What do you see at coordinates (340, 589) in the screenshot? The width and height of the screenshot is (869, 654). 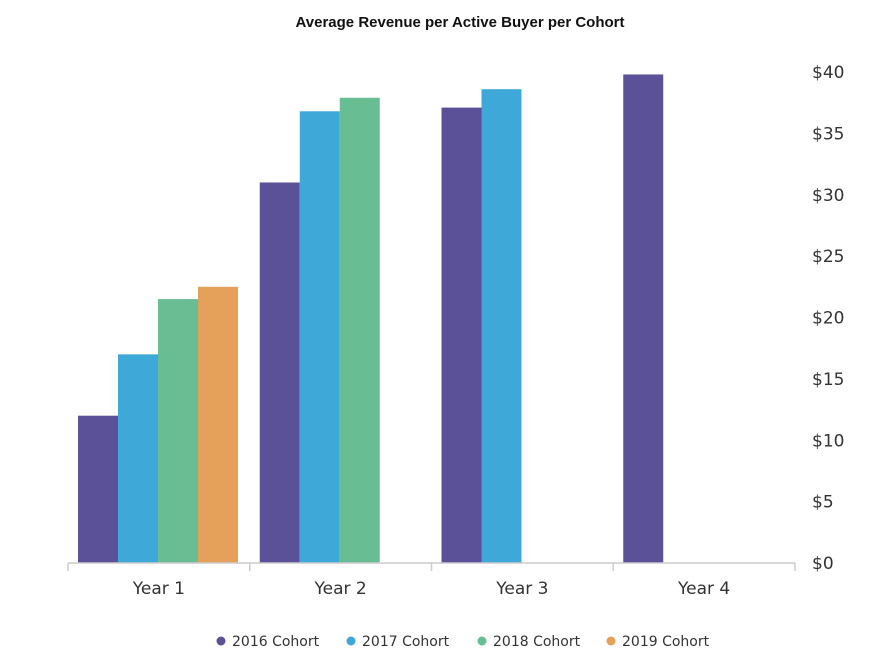 I see `x-tick-label: Year 2` at bounding box center [340, 589].